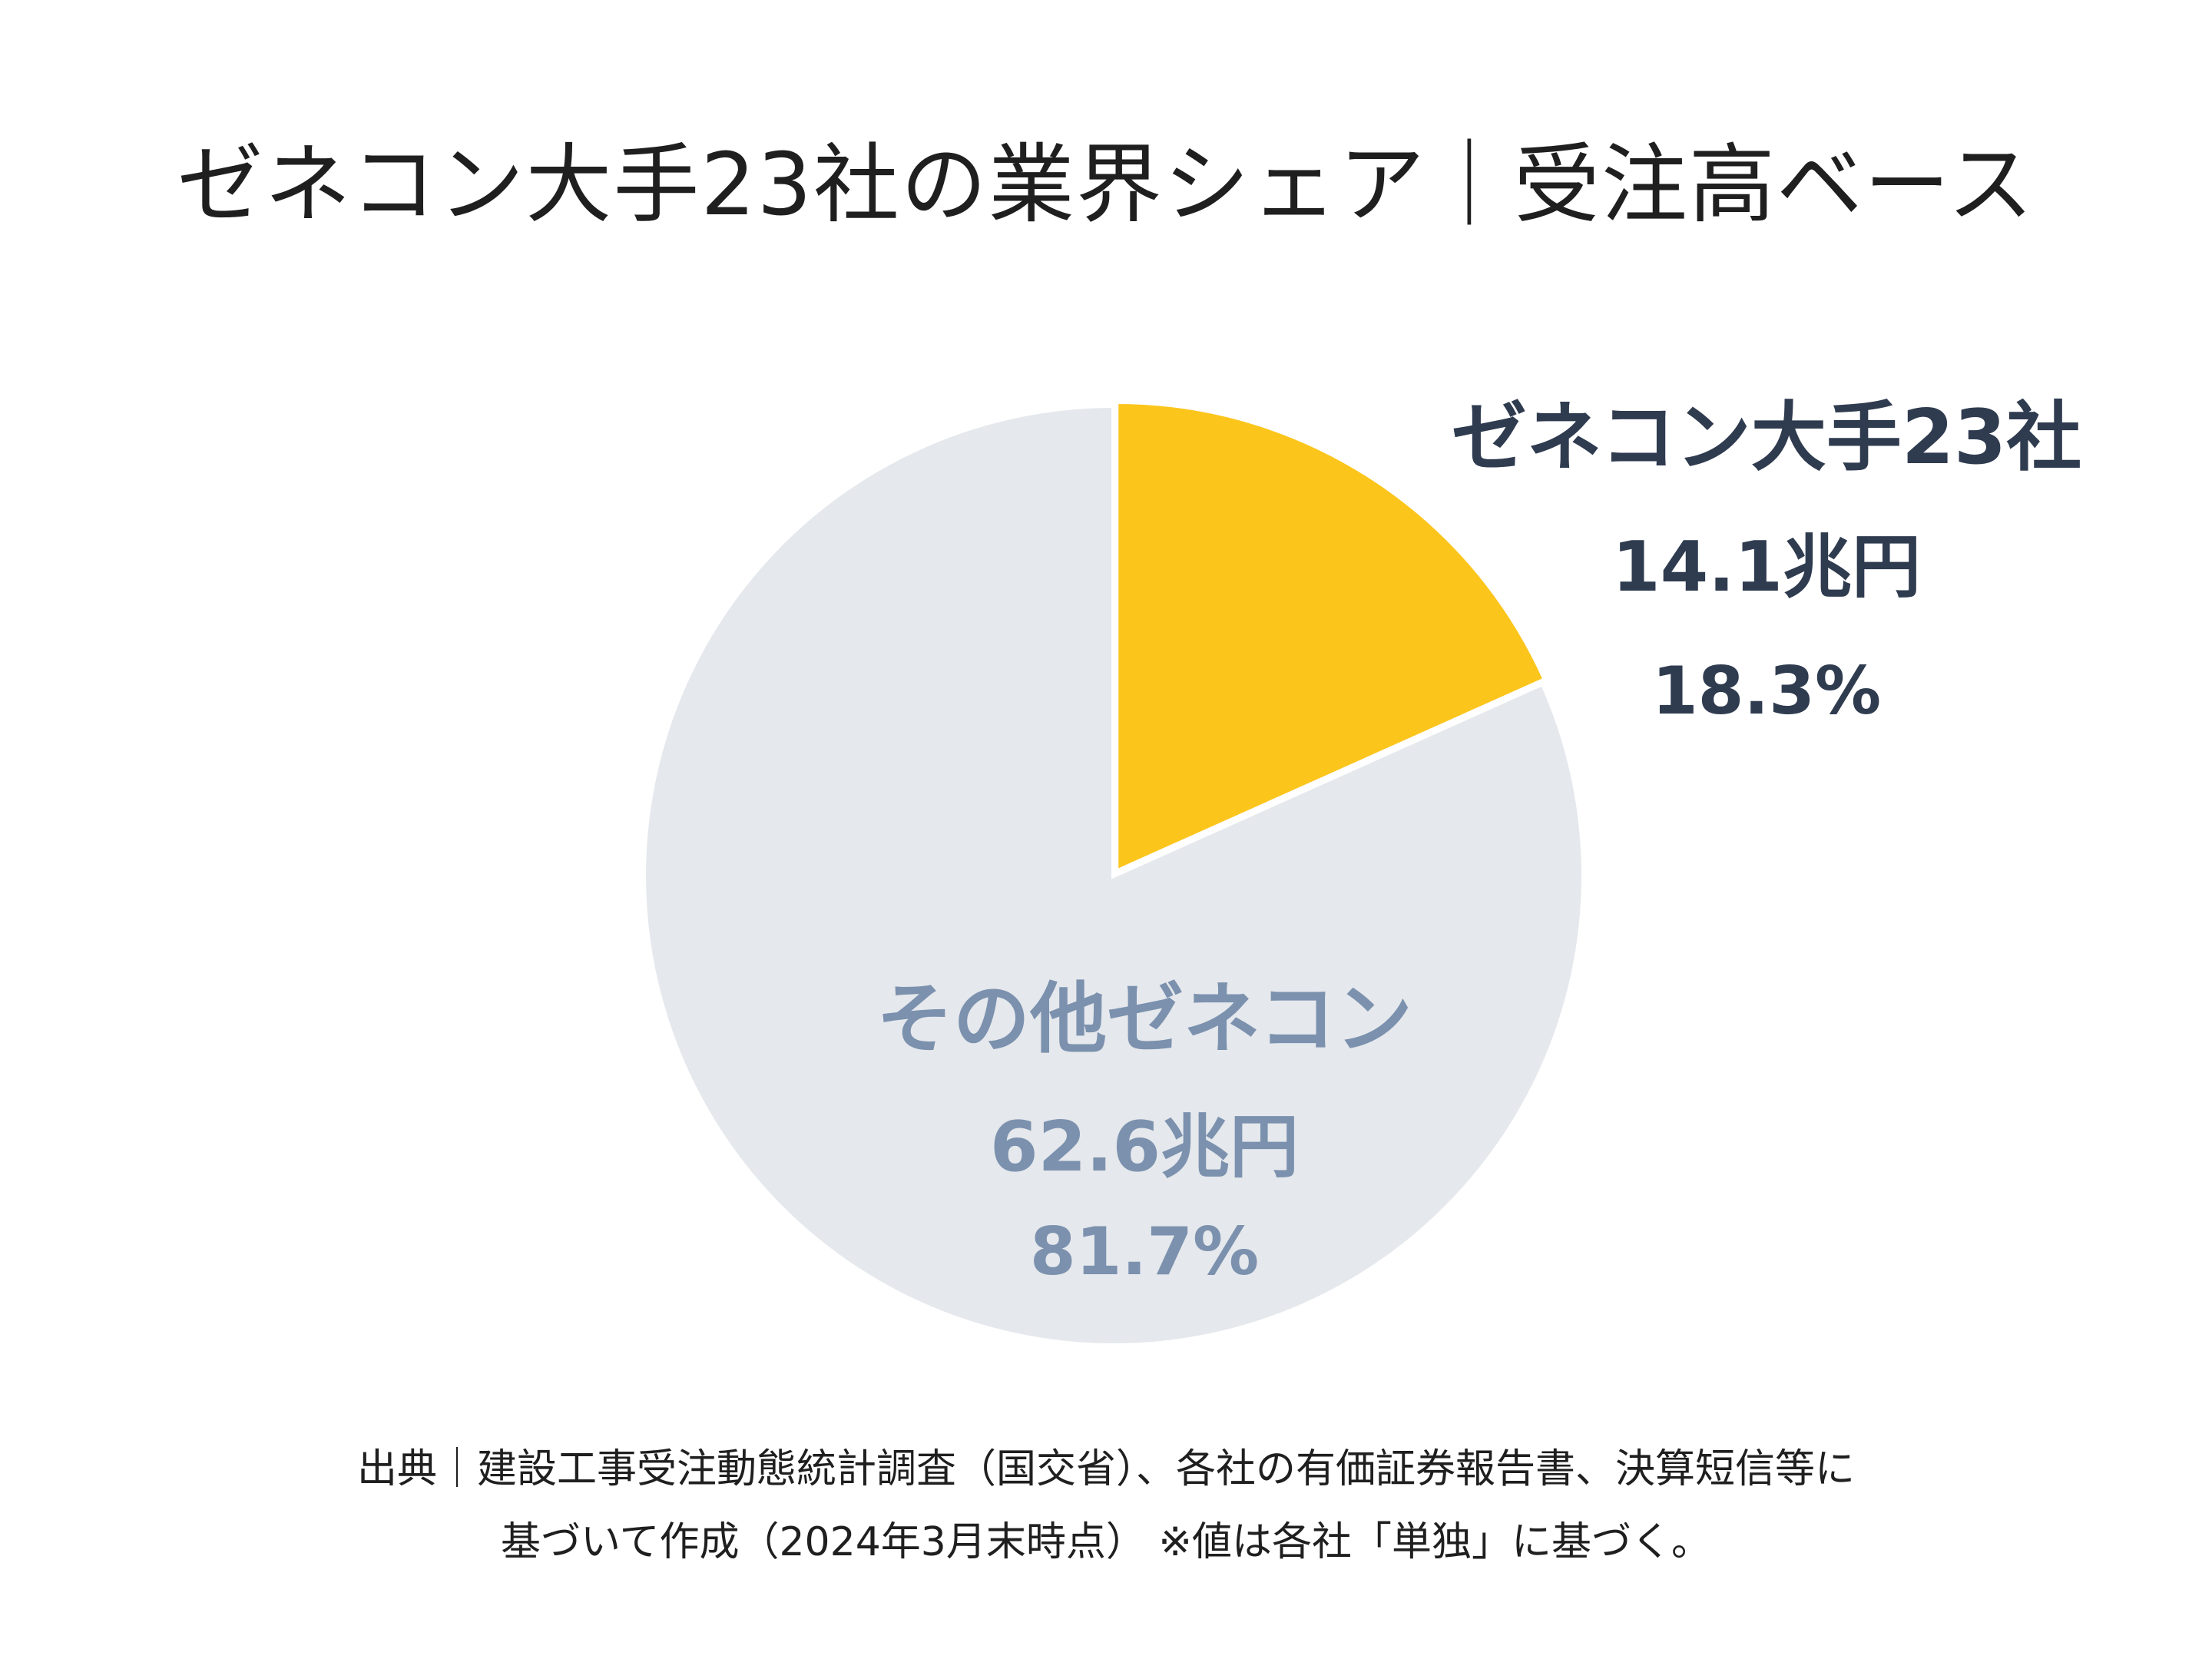 The image size is (2212, 1659). Describe the element at coordinates (1144, 1019) in the screenshot. I see `label-other-name: その他ゼネコン` at that location.